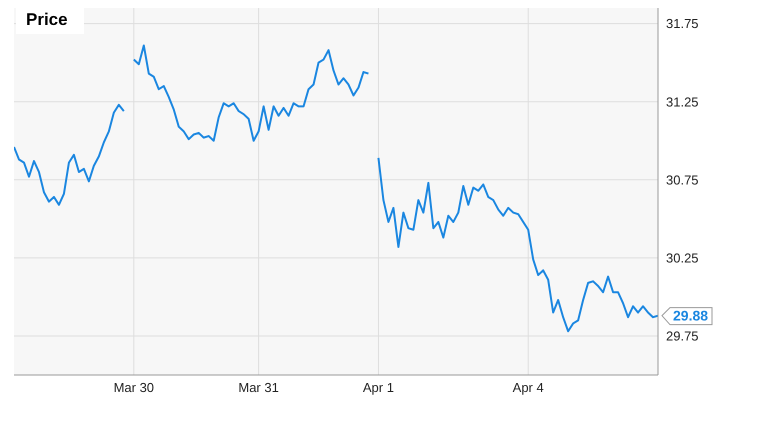 This screenshot has width=764, height=432. What do you see at coordinates (690, 316) in the screenshot?
I see `text: 29.88` at bounding box center [690, 316].